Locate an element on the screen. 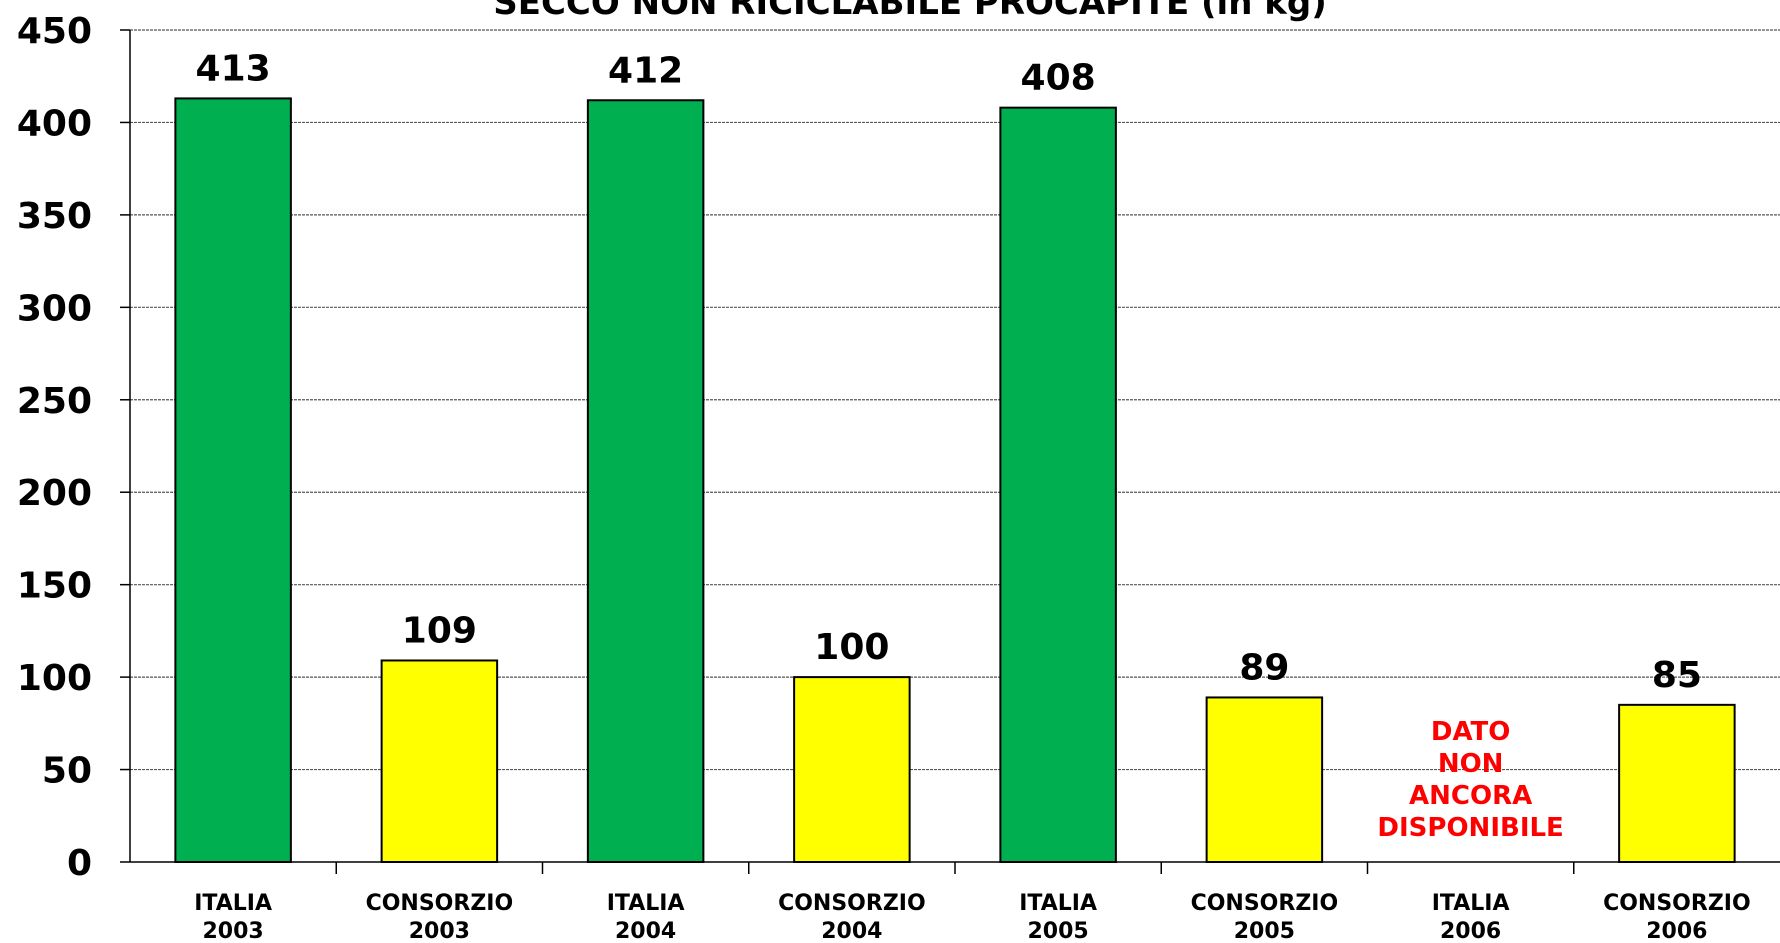 The image size is (1780, 943). y-tick-label: 300 is located at coordinates (54, 308).